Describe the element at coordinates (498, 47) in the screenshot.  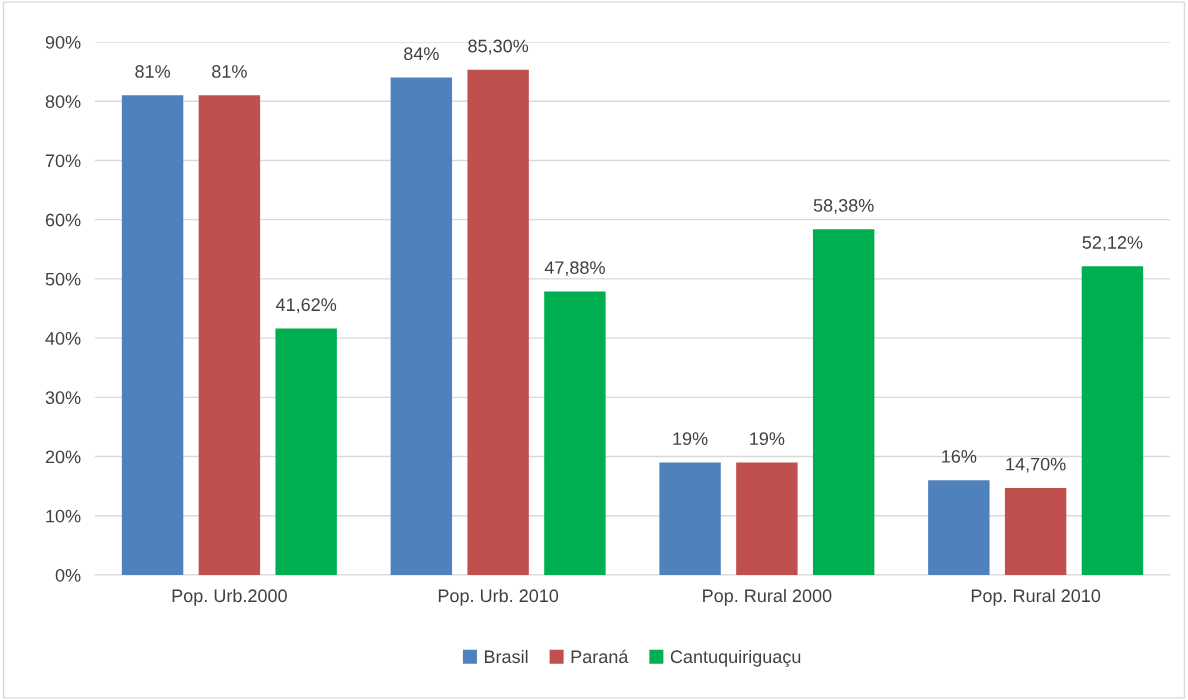
I see `data-label: 85,30%` at that location.